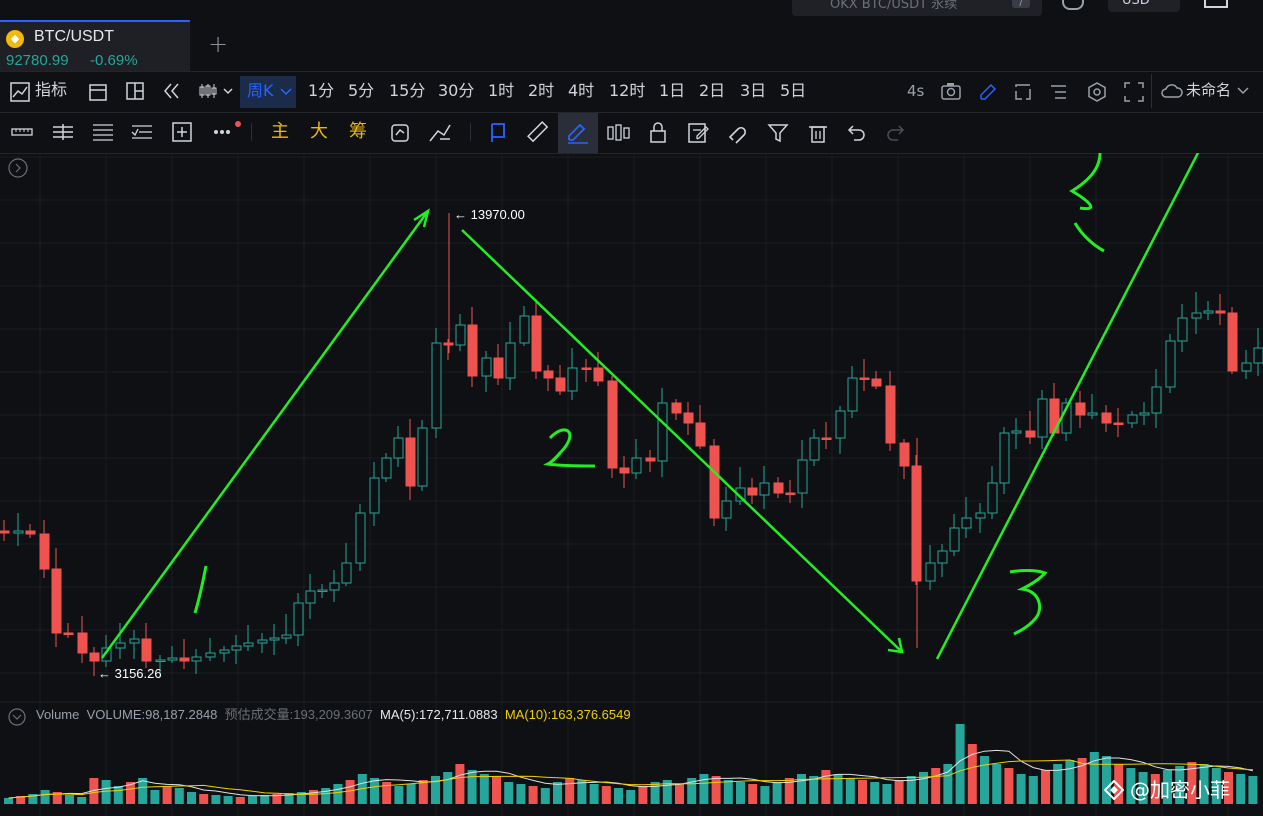  What do you see at coordinates (1216, 4) in the screenshot?
I see `window-icon` at bounding box center [1216, 4].